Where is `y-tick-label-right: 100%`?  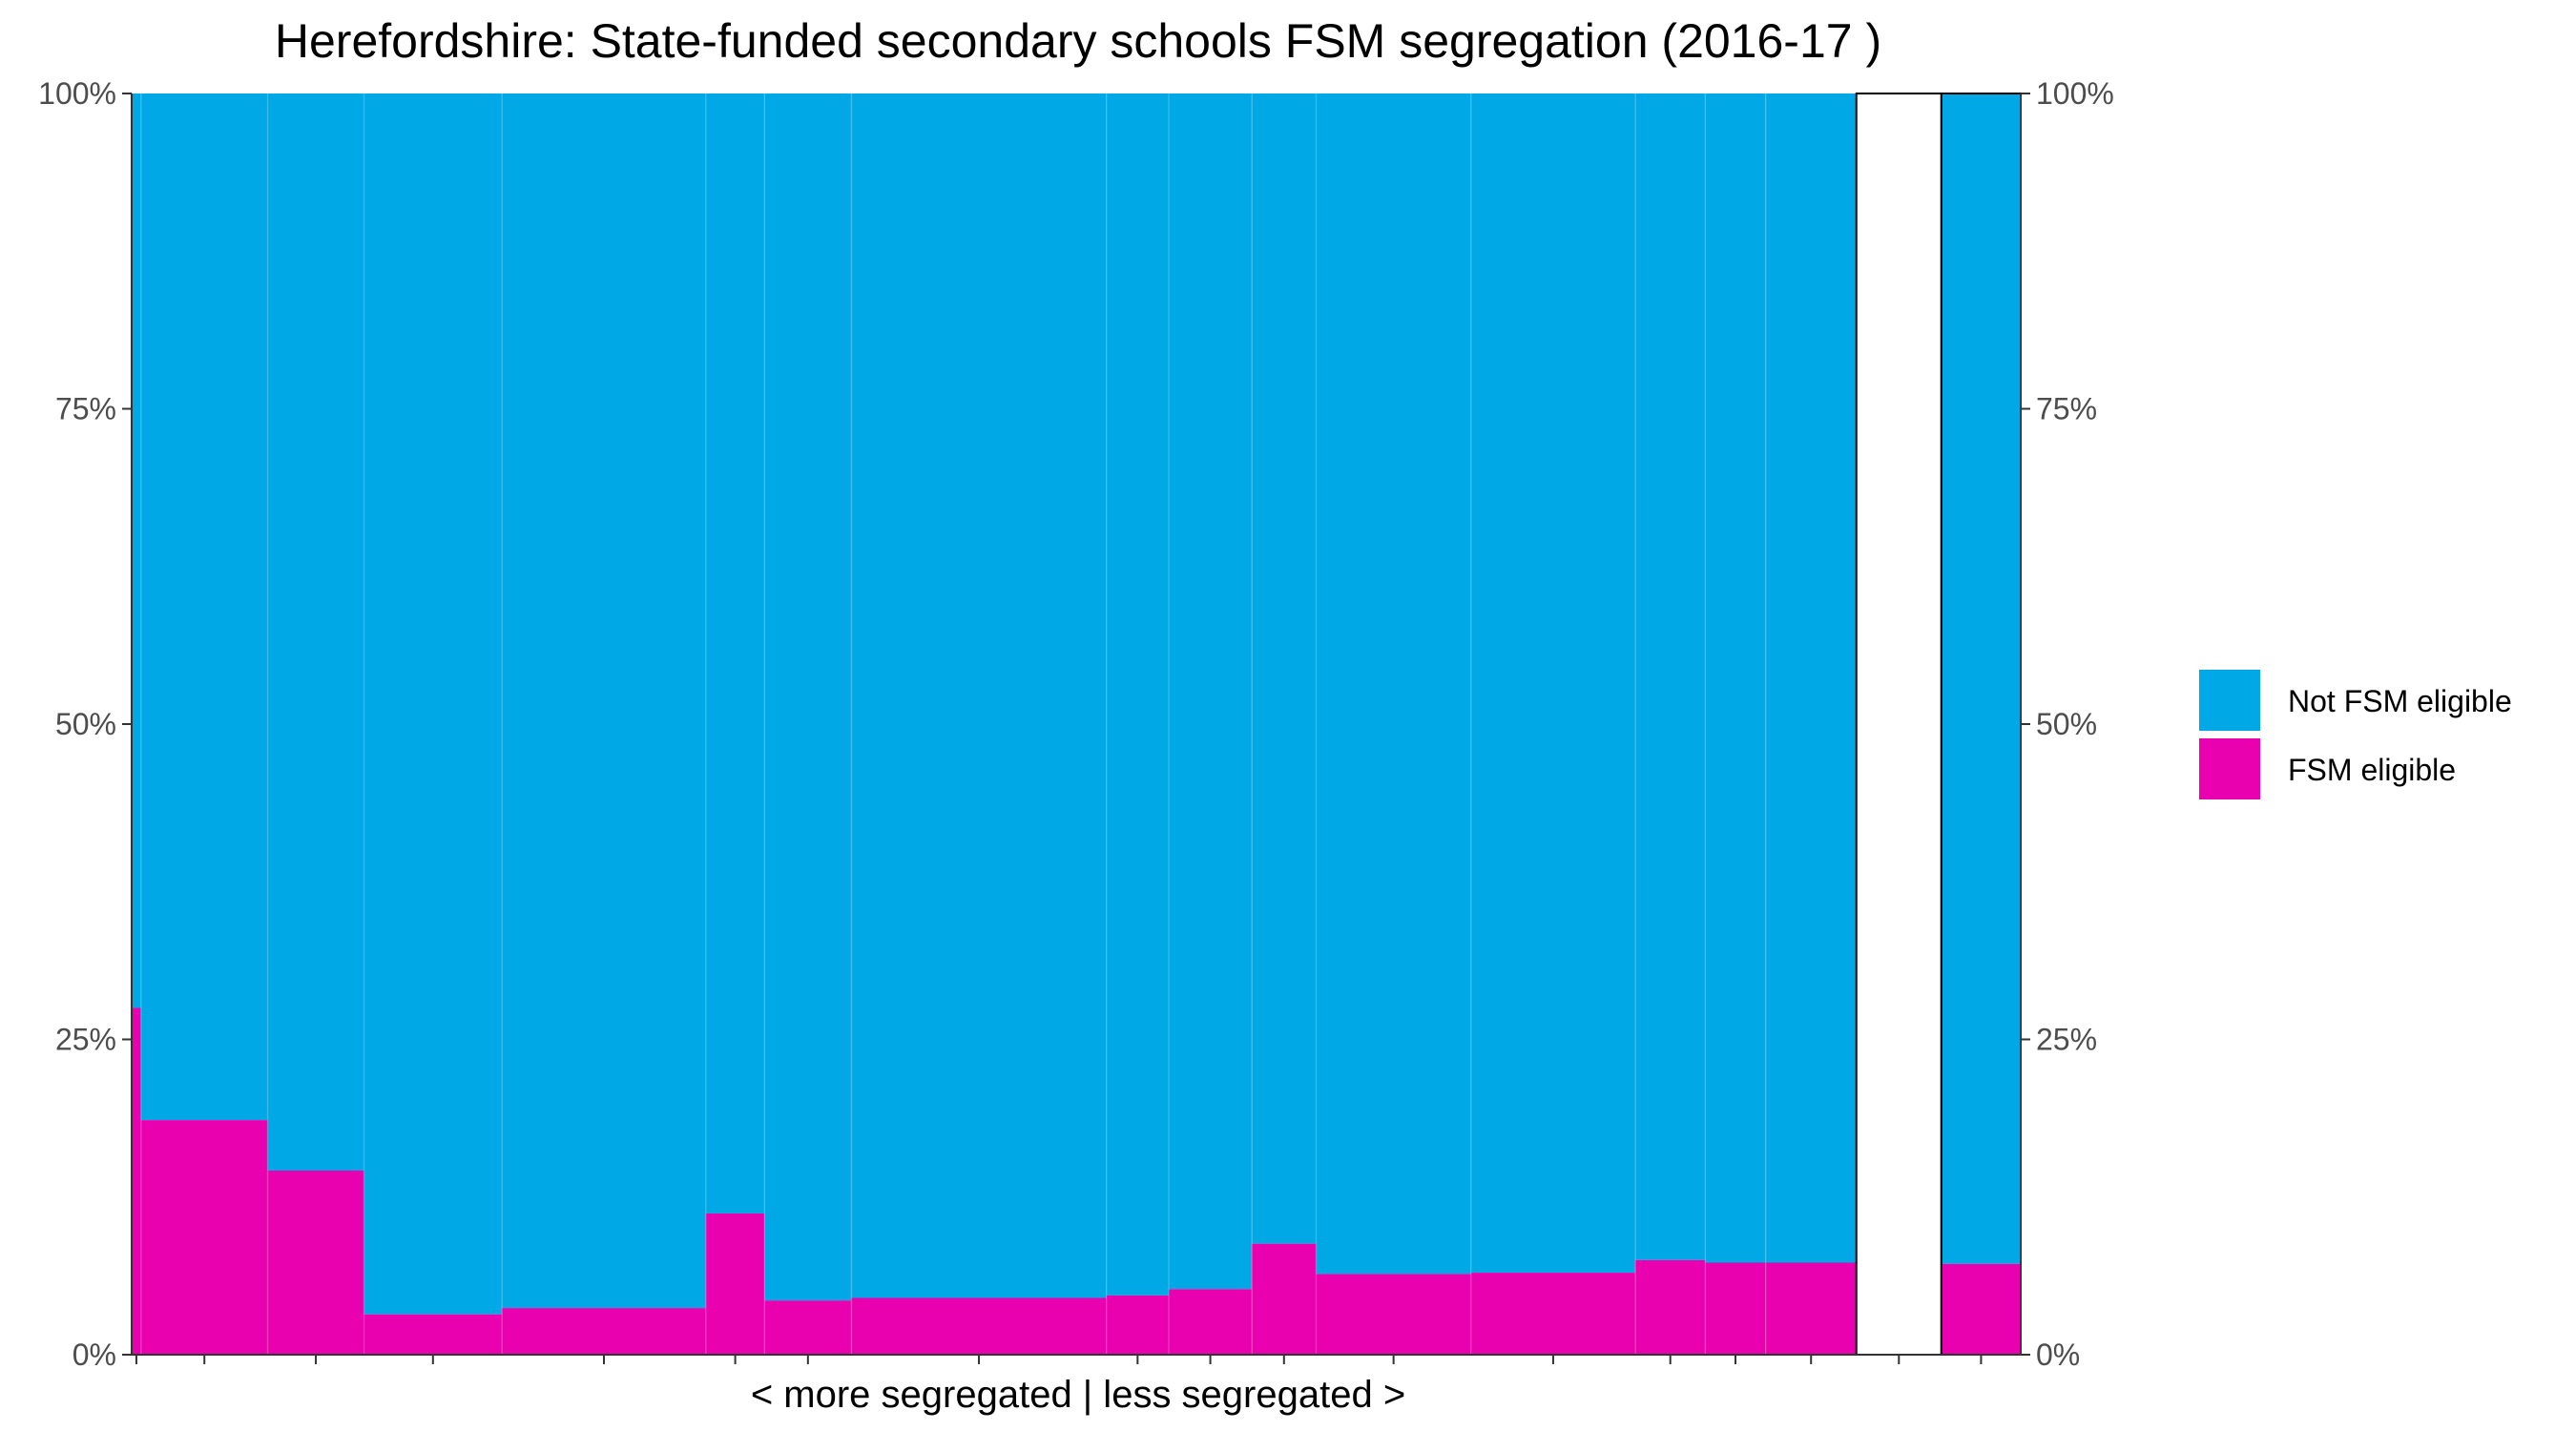
y-tick-label-right: 100% is located at coordinates (2075, 93).